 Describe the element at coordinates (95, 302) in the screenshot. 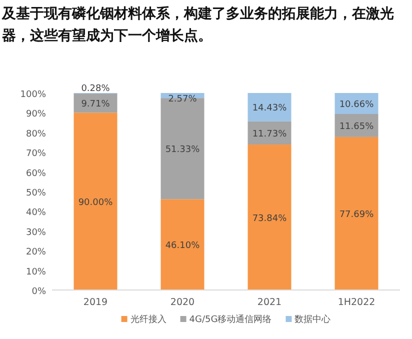

I see `x-tick-label: 2019` at that location.